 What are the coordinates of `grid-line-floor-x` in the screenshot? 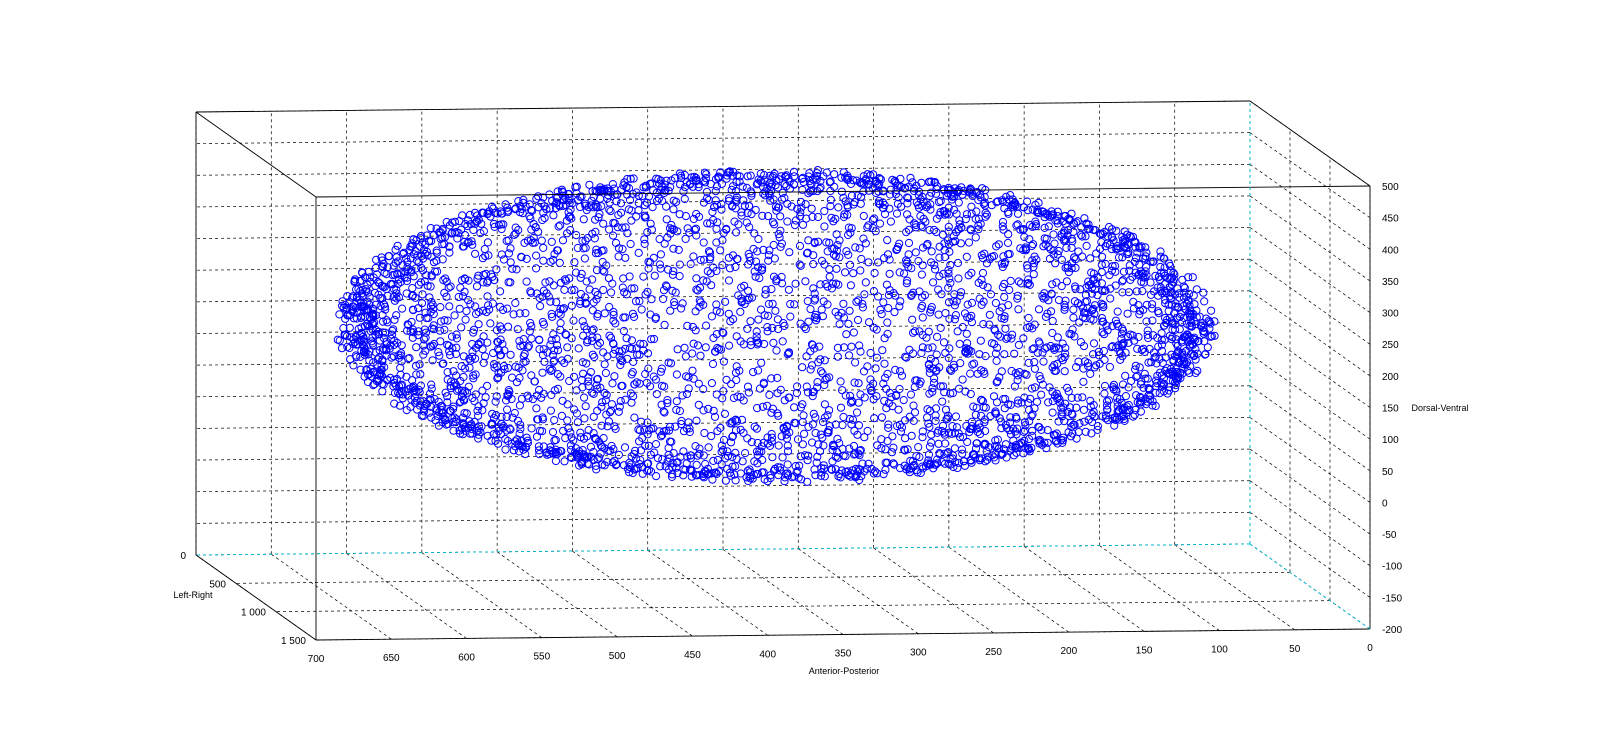 It's located at (406, 596).